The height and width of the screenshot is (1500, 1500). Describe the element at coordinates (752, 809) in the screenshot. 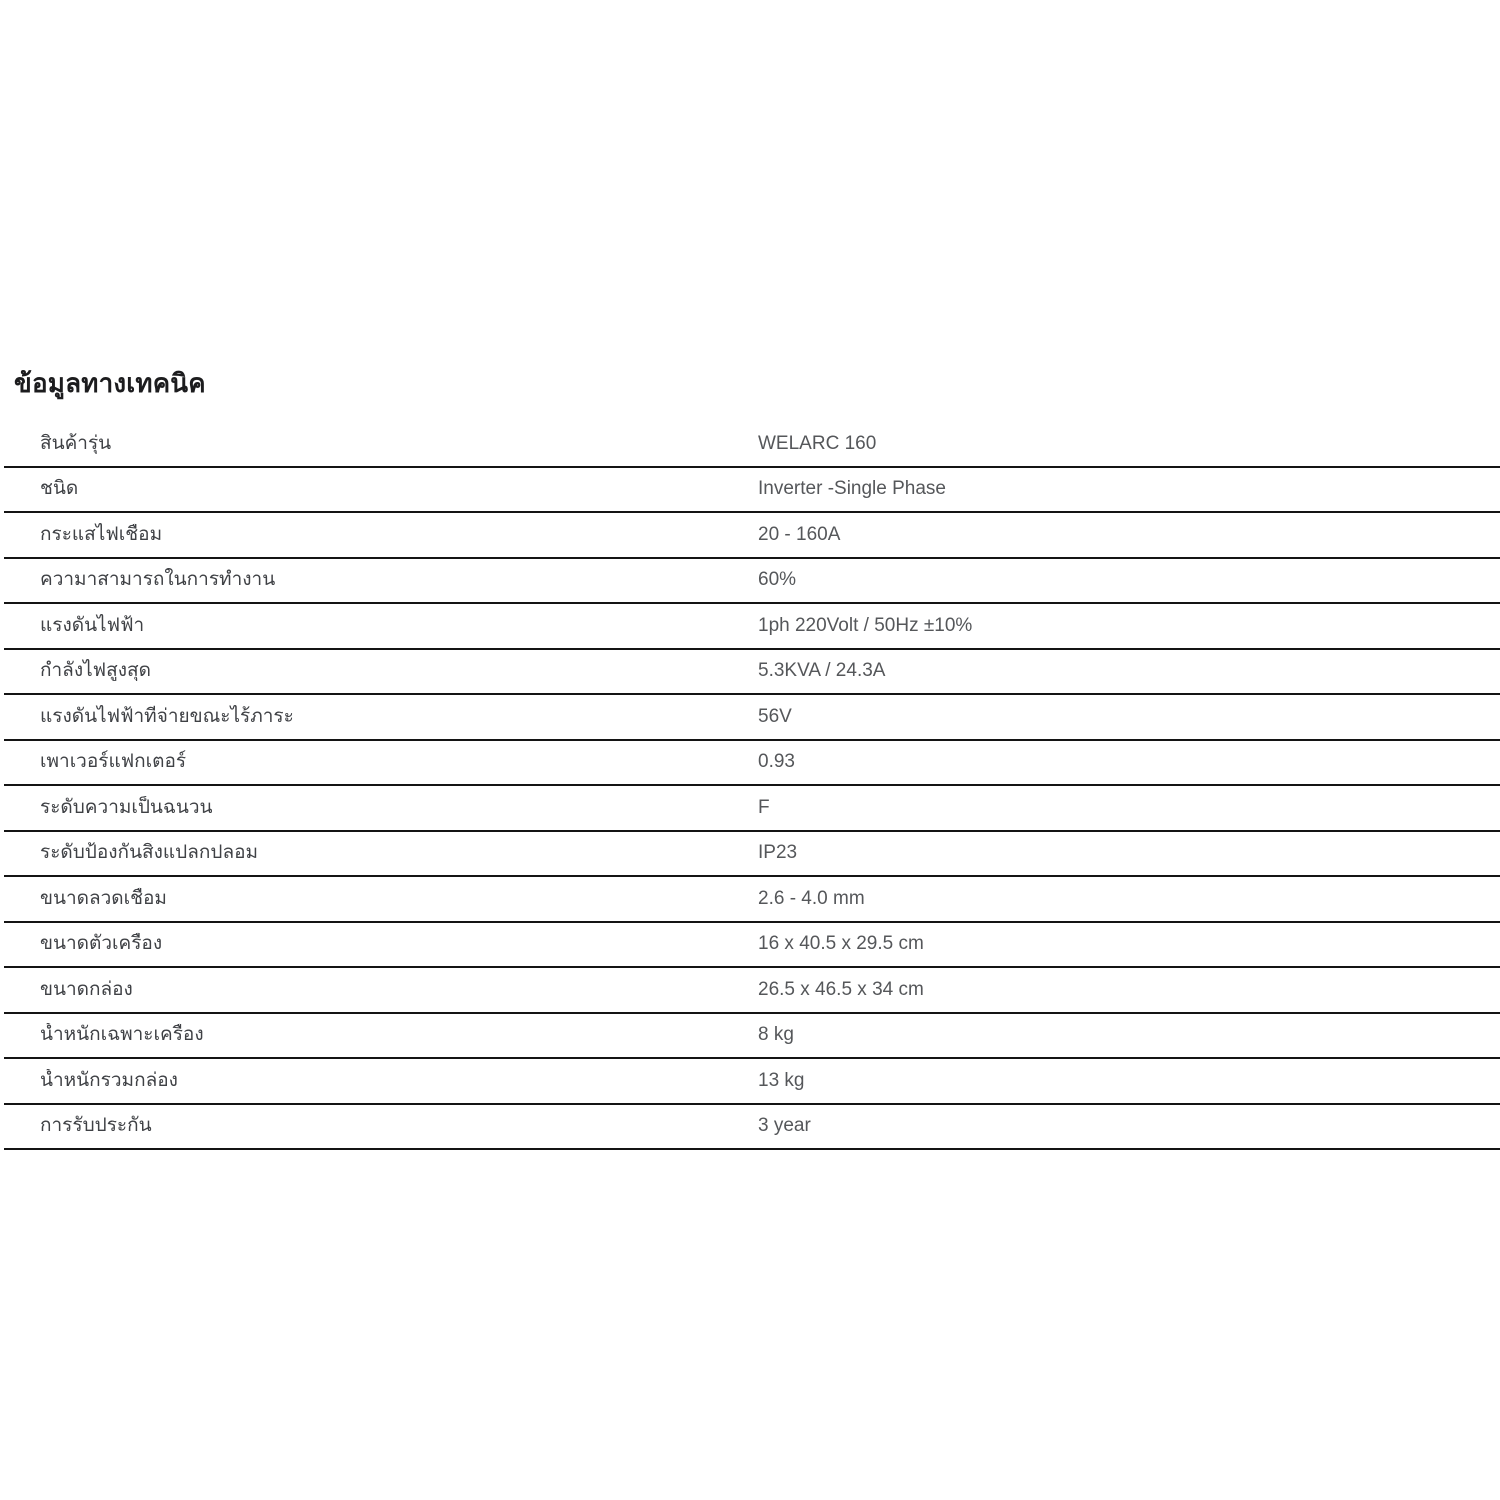

I see `spec-row-insulation-class: ระดับความเป็นฉนวน F` at that location.